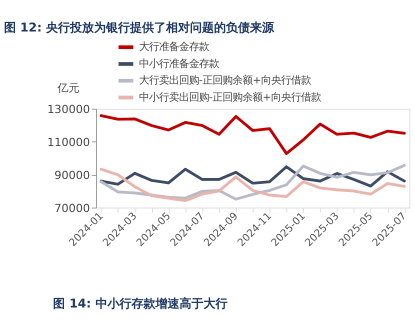 The width and height of the screenshot is (415, 329). What do you see at coordinates (140, 303) in the screenshot?
I see `caption: 图 14: 中小行存款增速高于大行` at bounding box center [140, 303].